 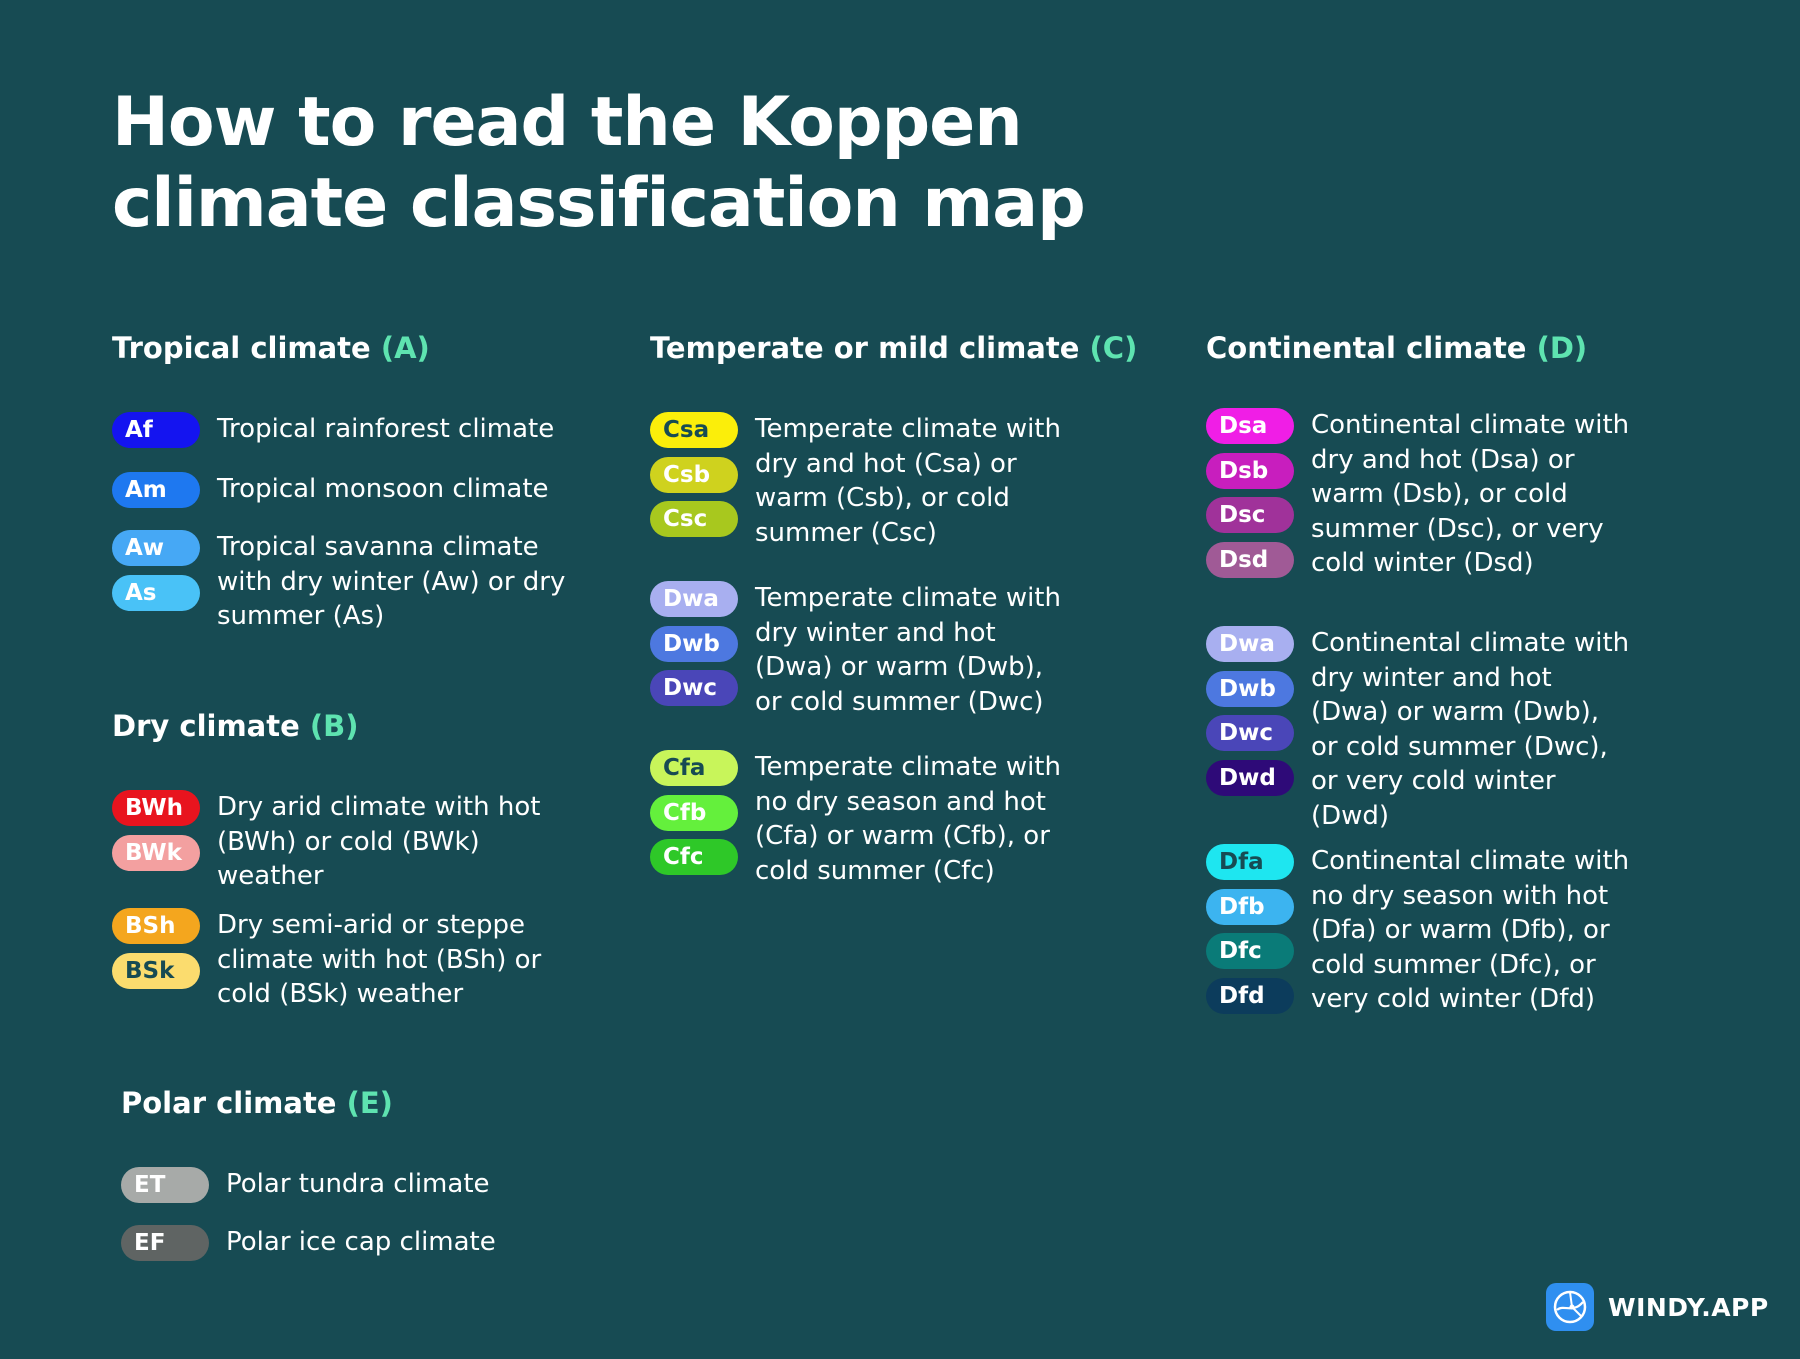 I want to click on climate-code-badge: EF, so click(x=165, y=1243).